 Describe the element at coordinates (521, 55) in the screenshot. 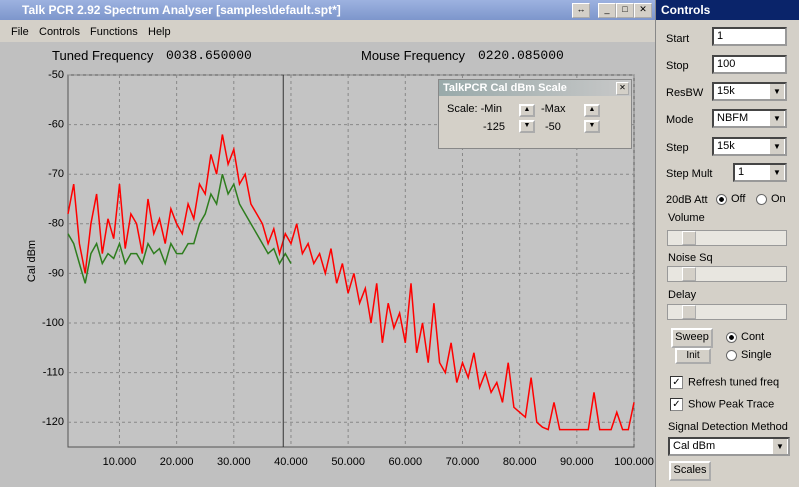

I see `mouse-value: 0220.085000` at that location.